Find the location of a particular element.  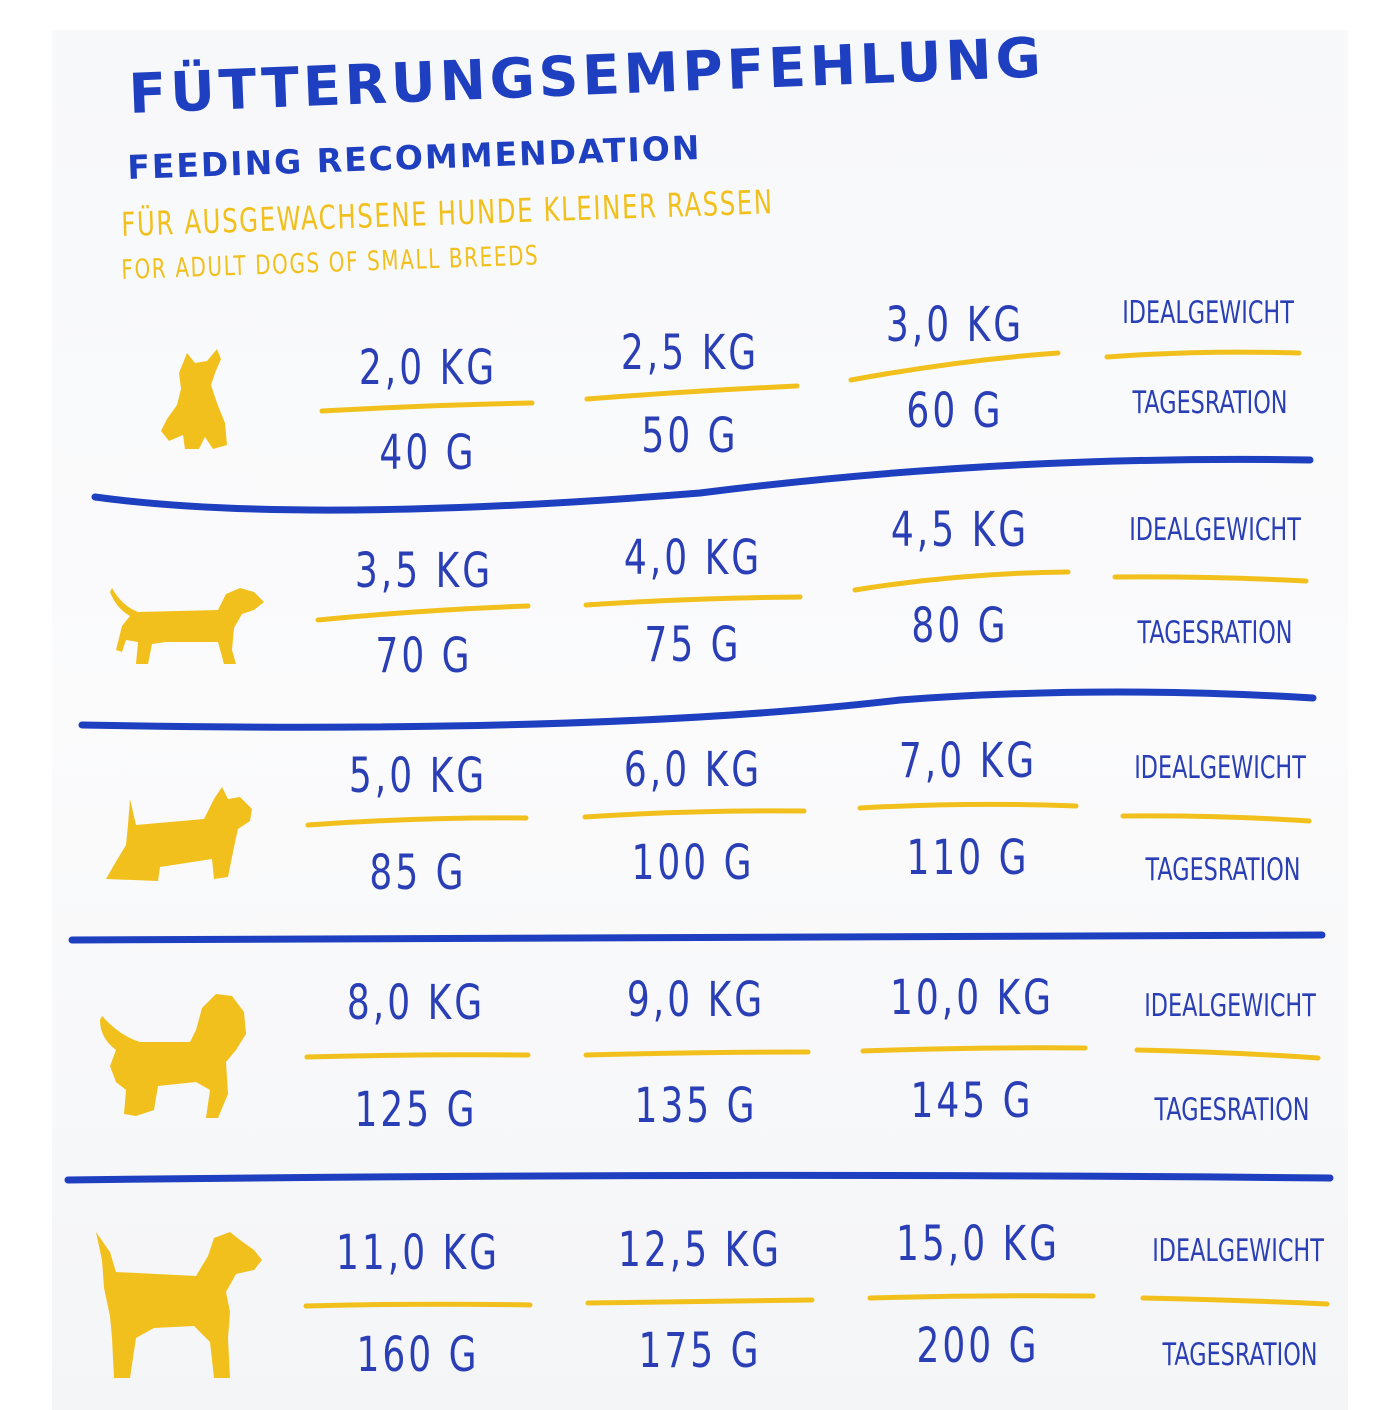

weight-value: 2,5 KG is located at coordinates (690, 353).